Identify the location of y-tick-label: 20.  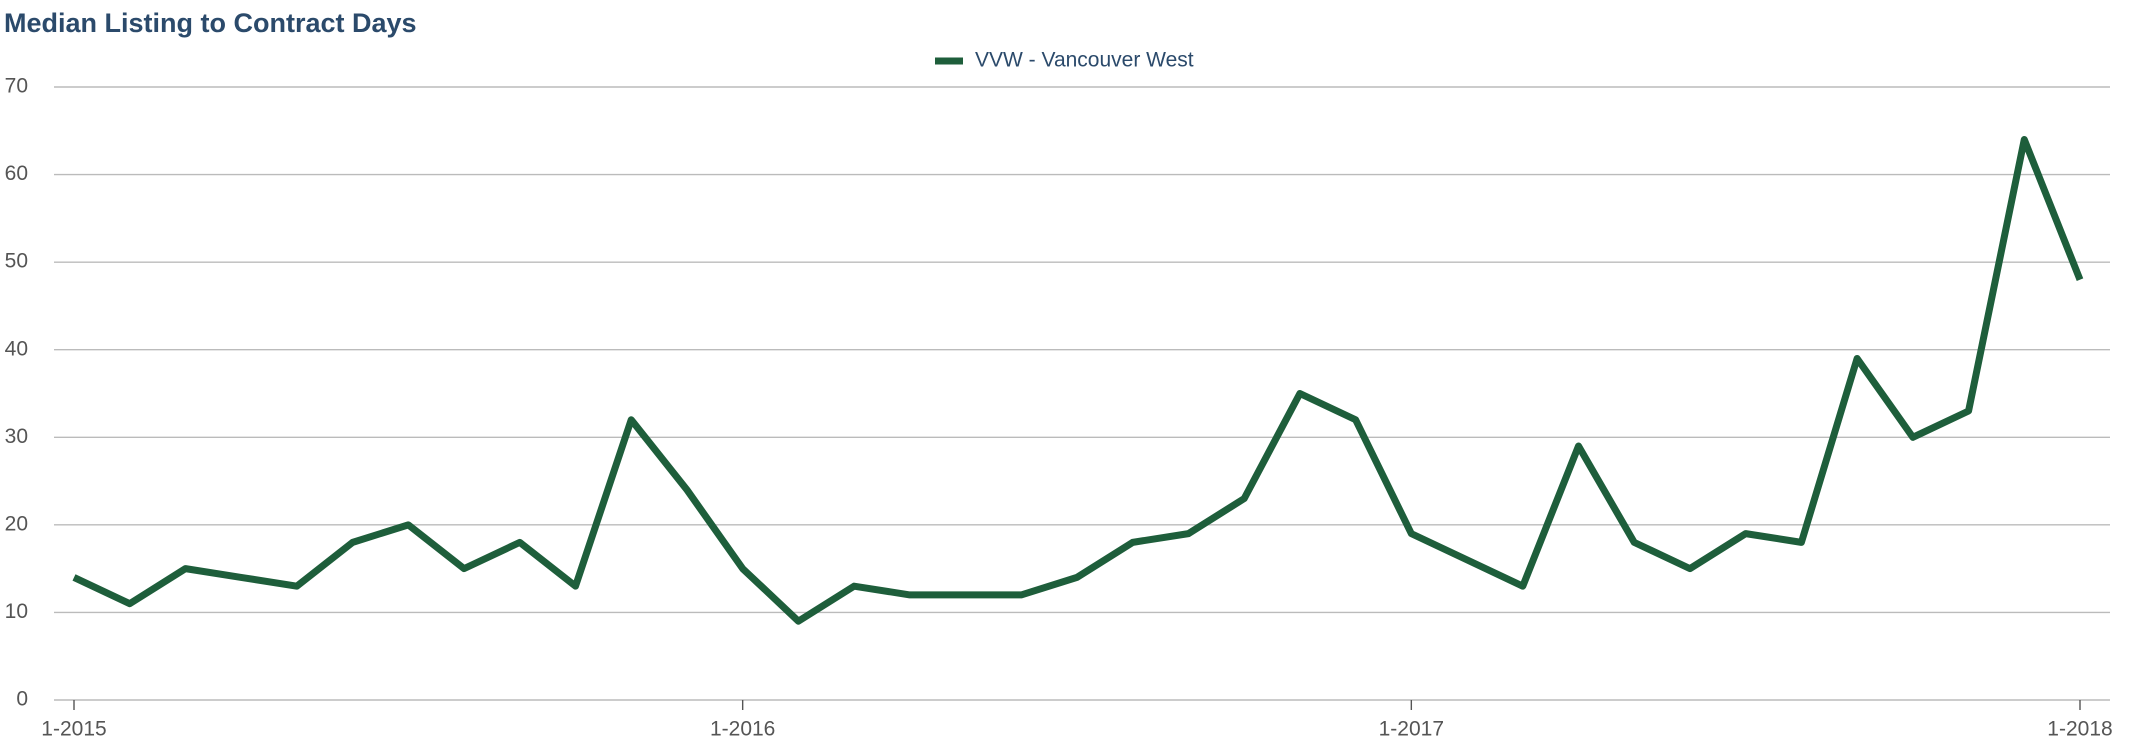
(16, 523).